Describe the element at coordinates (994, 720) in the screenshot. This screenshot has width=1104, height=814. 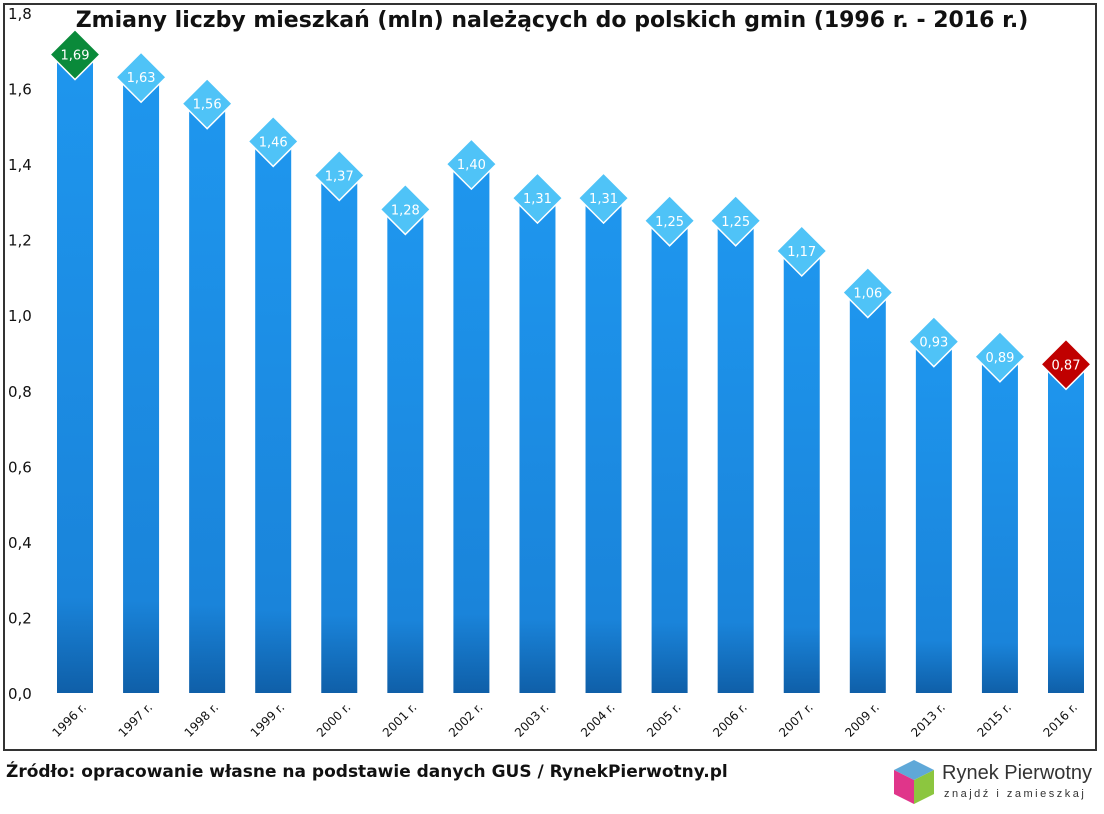
I see `x-tick-label: 2015 r.` at that location.